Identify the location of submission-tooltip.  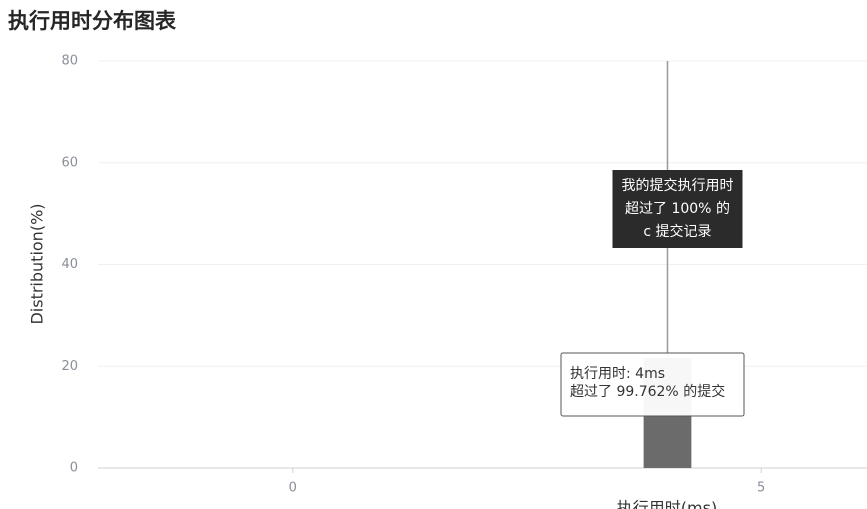
(677, 209).